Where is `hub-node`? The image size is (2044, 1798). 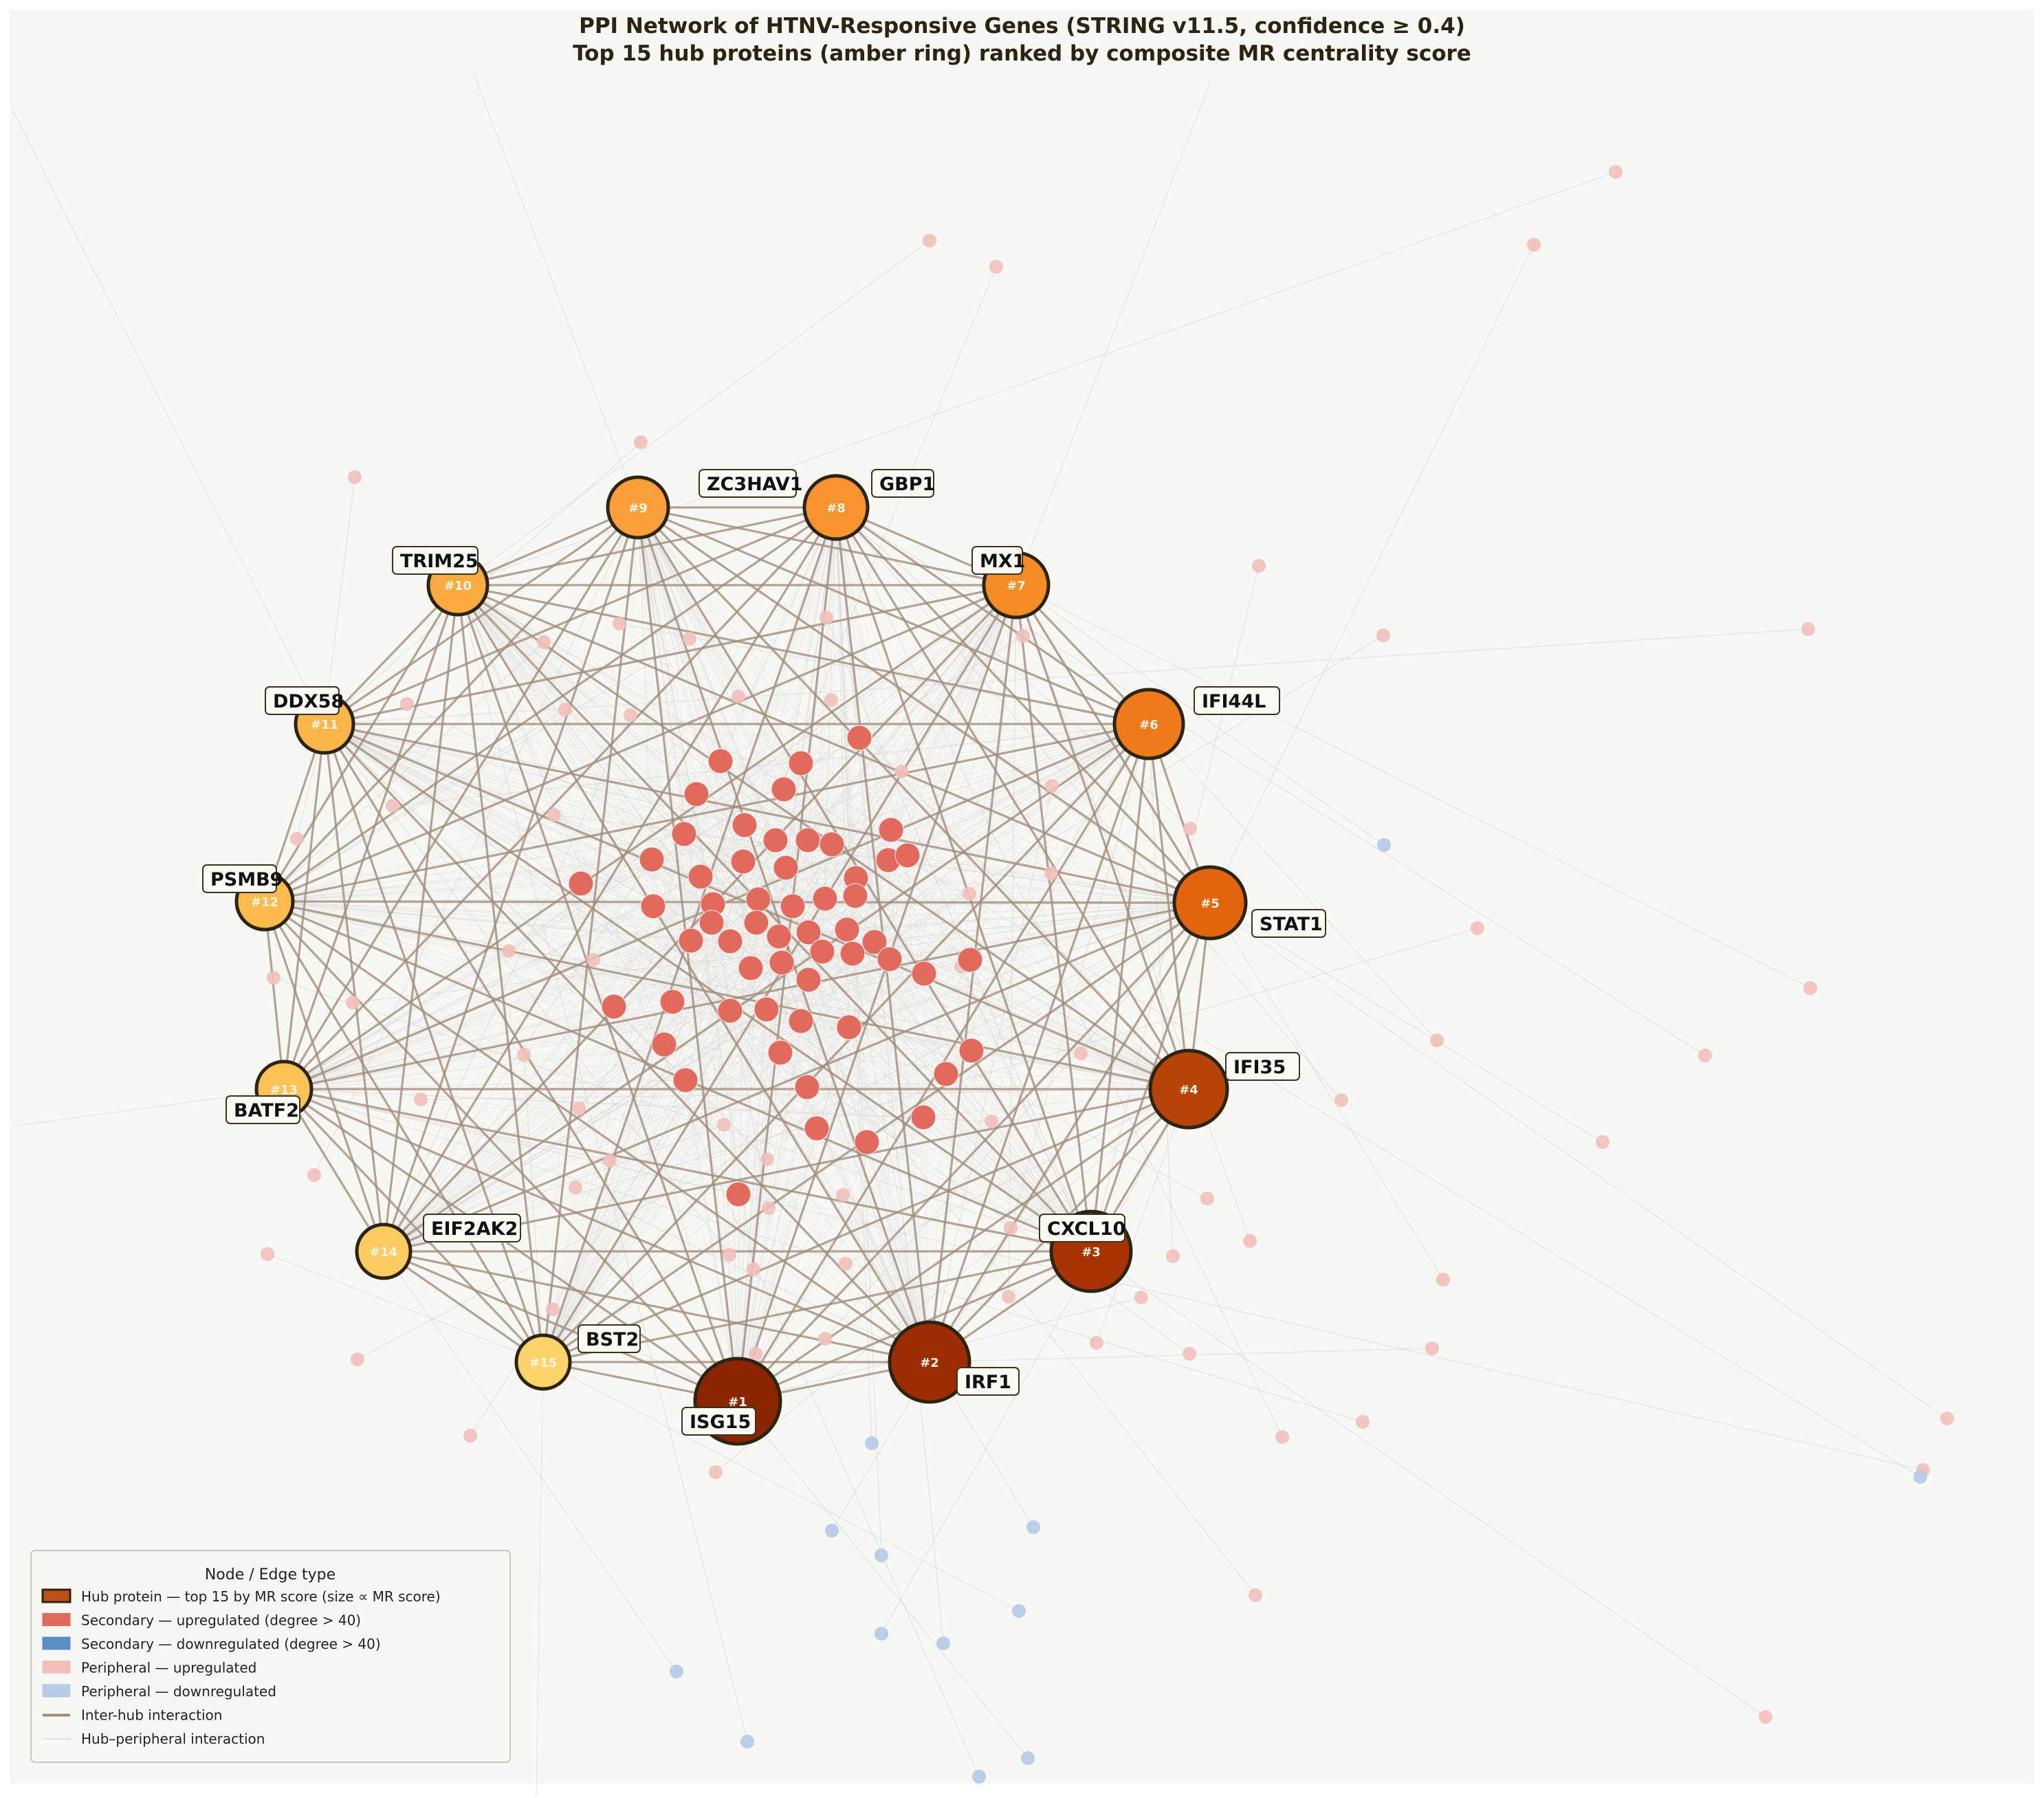 hub-node is located at coordinates (1148, 724).